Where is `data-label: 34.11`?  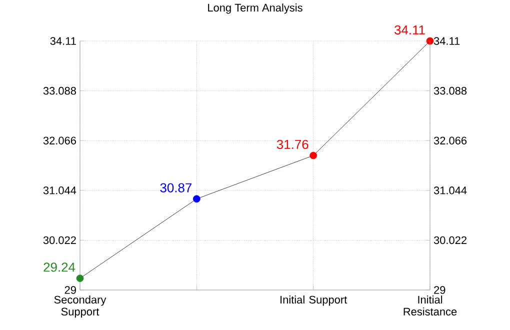 data-label: 34.11 is located at coordinates (409, 29).